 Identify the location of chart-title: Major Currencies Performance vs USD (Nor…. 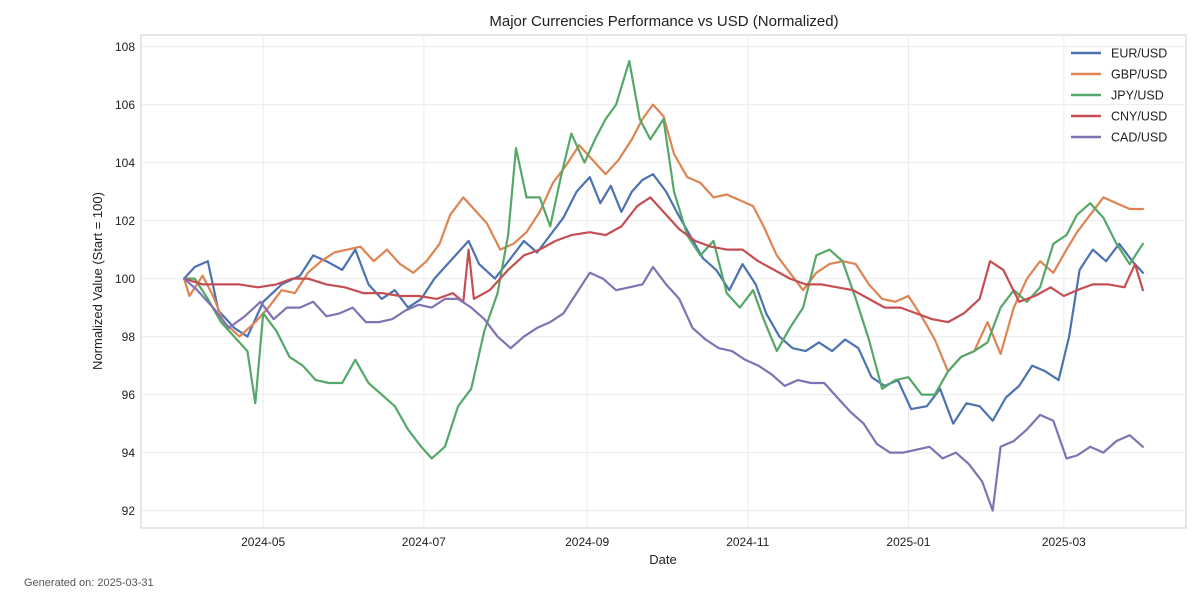
(663, 21).